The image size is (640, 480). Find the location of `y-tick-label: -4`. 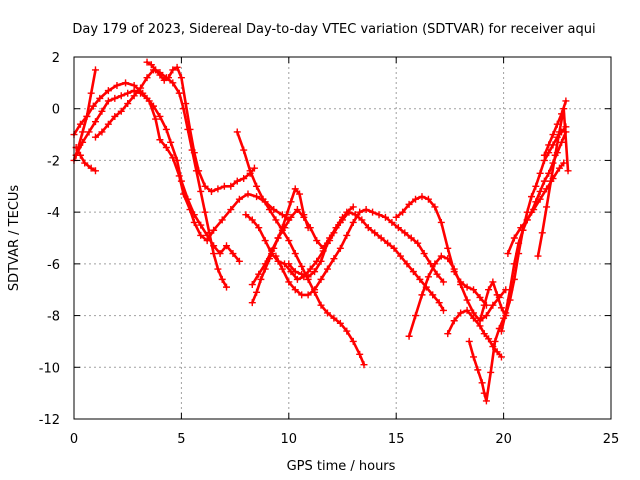

y-tick-label: -4 is located at coordinates (53, 213).